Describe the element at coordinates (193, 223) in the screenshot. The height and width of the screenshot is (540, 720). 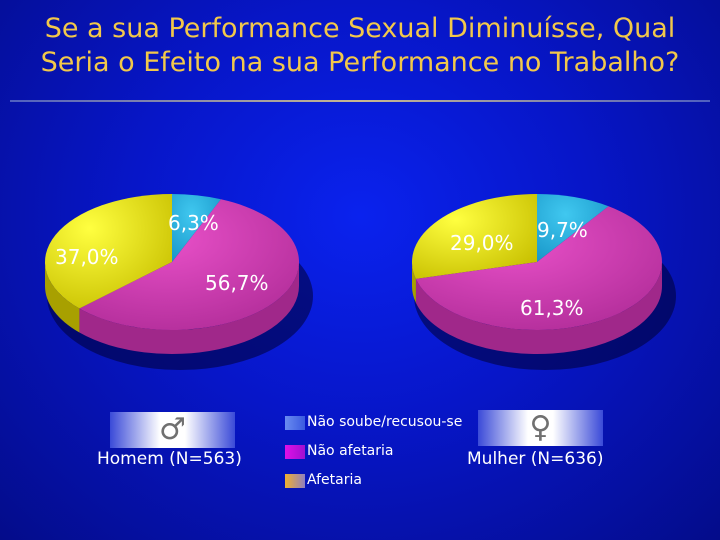
I see `slice-label: 6,3%` at that location.